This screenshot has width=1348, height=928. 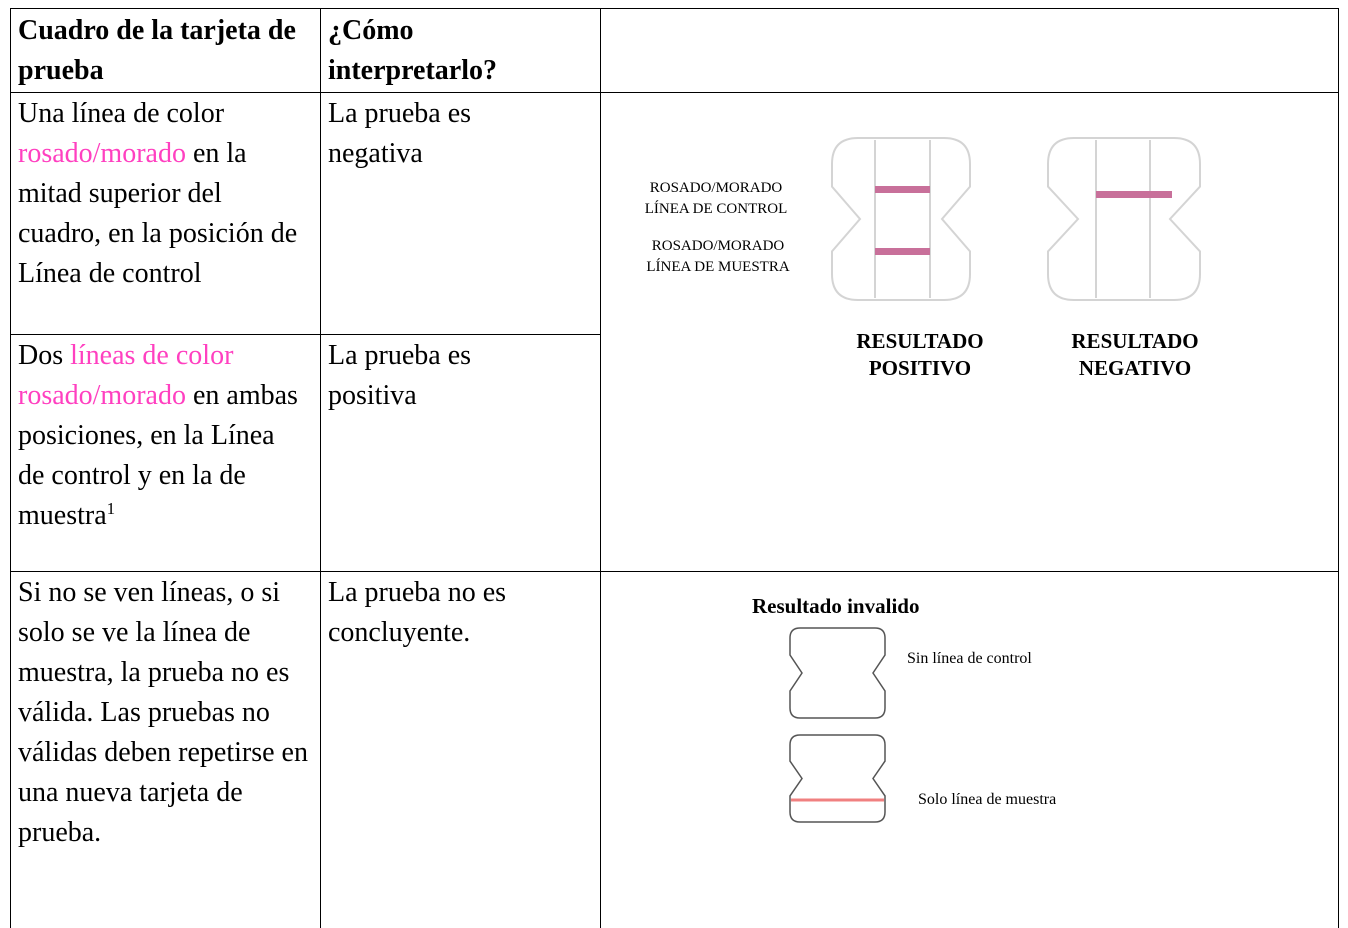 I want to click on label: LÍNEA DE CONTROL, so click(x=716, y=208).